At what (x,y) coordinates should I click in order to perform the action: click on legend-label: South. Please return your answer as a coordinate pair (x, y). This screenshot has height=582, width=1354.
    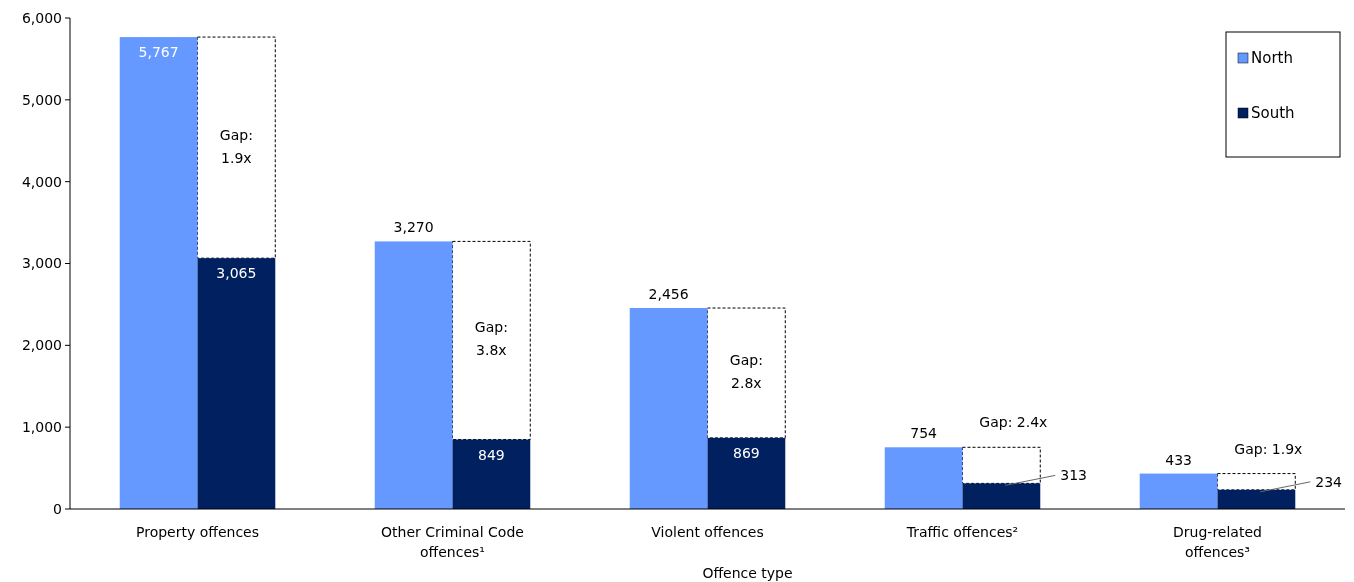
    Looking at the image, I should click on (1273, 113).